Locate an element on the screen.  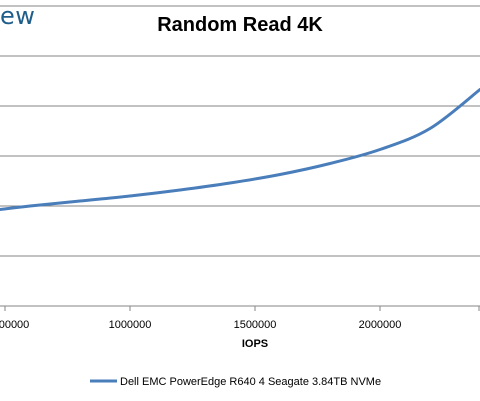
x-axis-title: IOPS is located at coordinates (255, 344).